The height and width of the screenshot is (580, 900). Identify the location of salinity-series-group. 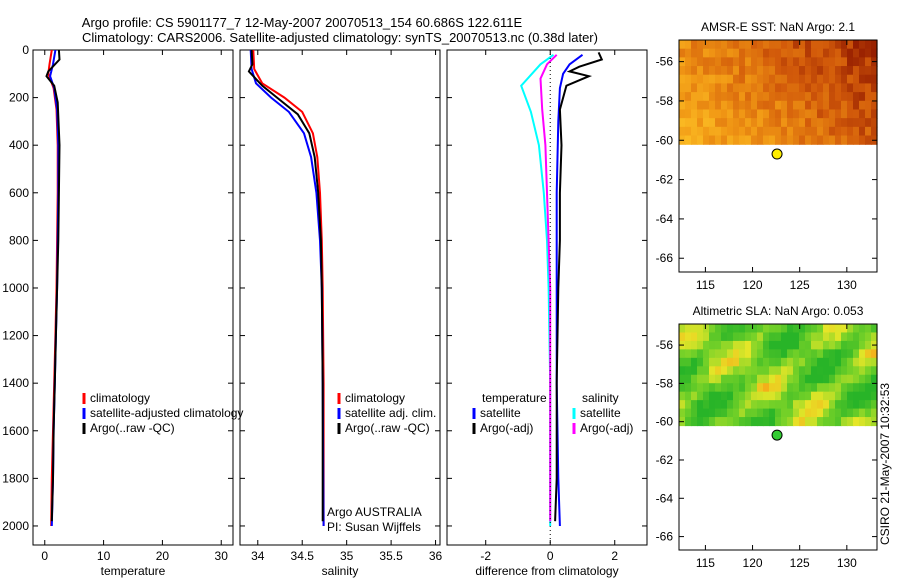
(286, 288).